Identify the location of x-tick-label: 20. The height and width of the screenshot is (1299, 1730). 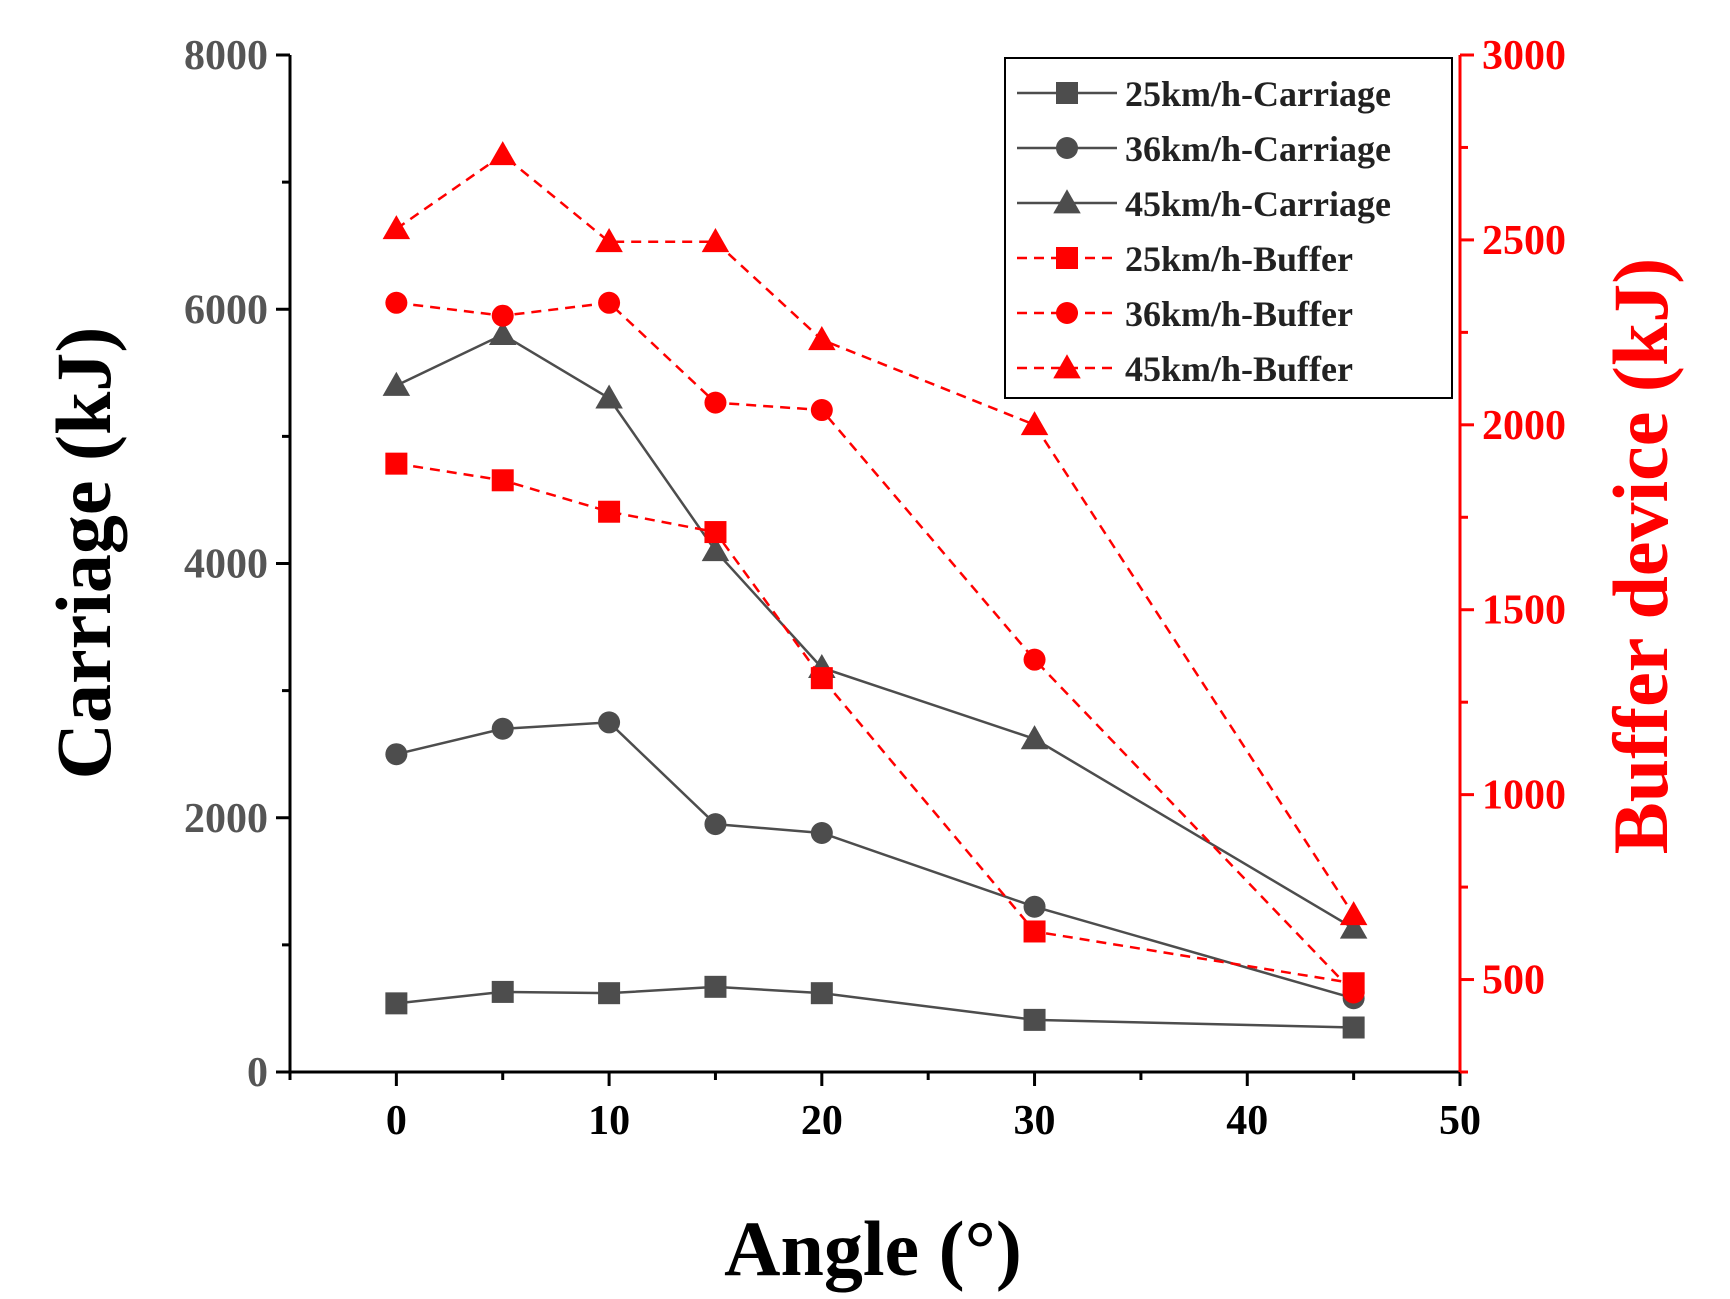
(822, 1121).